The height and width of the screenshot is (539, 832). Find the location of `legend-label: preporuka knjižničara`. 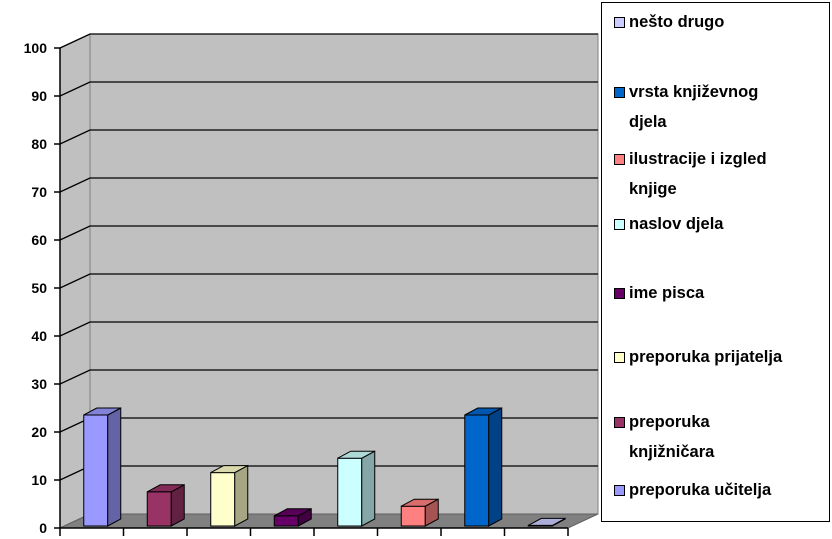

legend-label: preporuka knjižničara is located at coordinates (672, 437).